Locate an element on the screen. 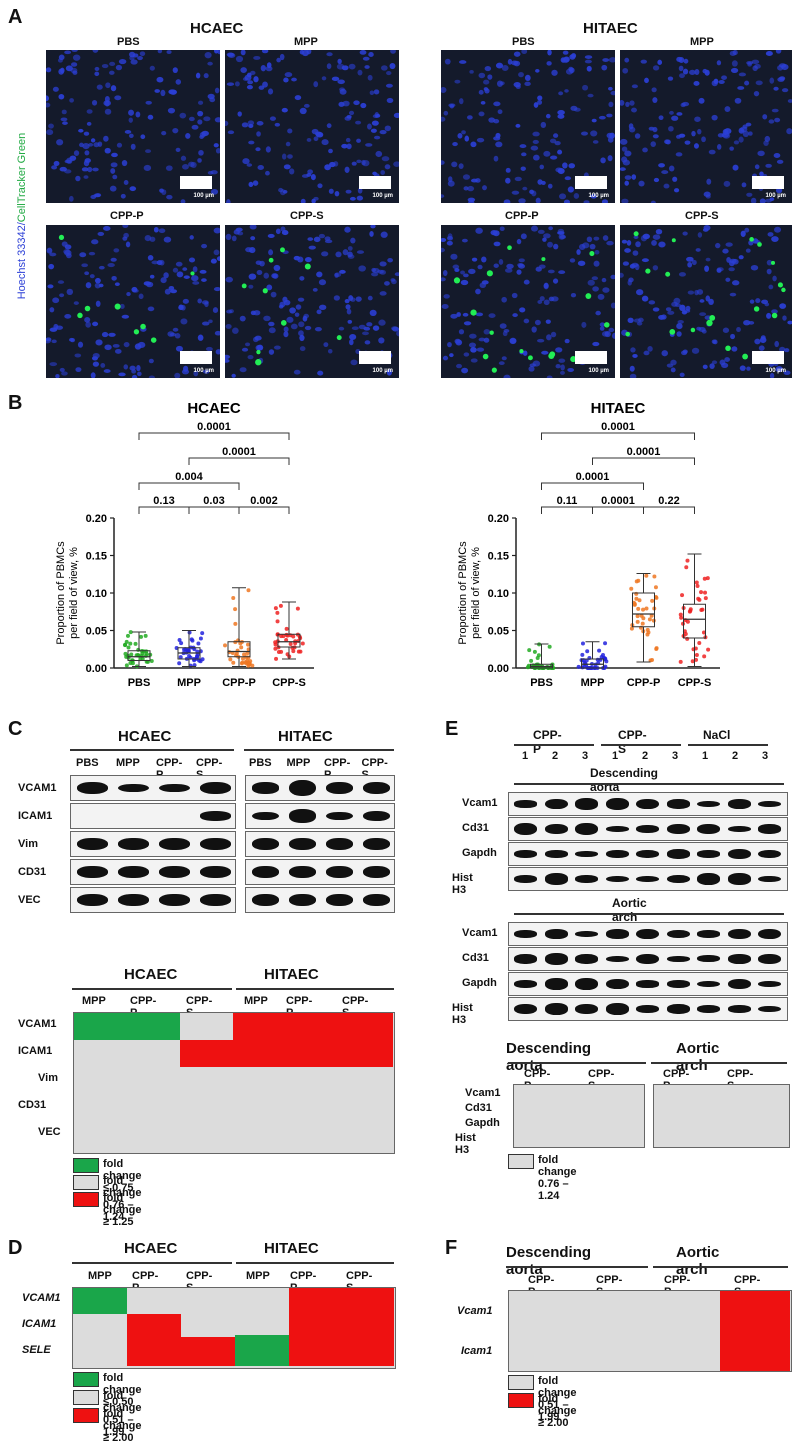 This screenshot has width=800, height=1444. legend-label: fold change ≥ 2.00 is located at coordinates (557, 1411).